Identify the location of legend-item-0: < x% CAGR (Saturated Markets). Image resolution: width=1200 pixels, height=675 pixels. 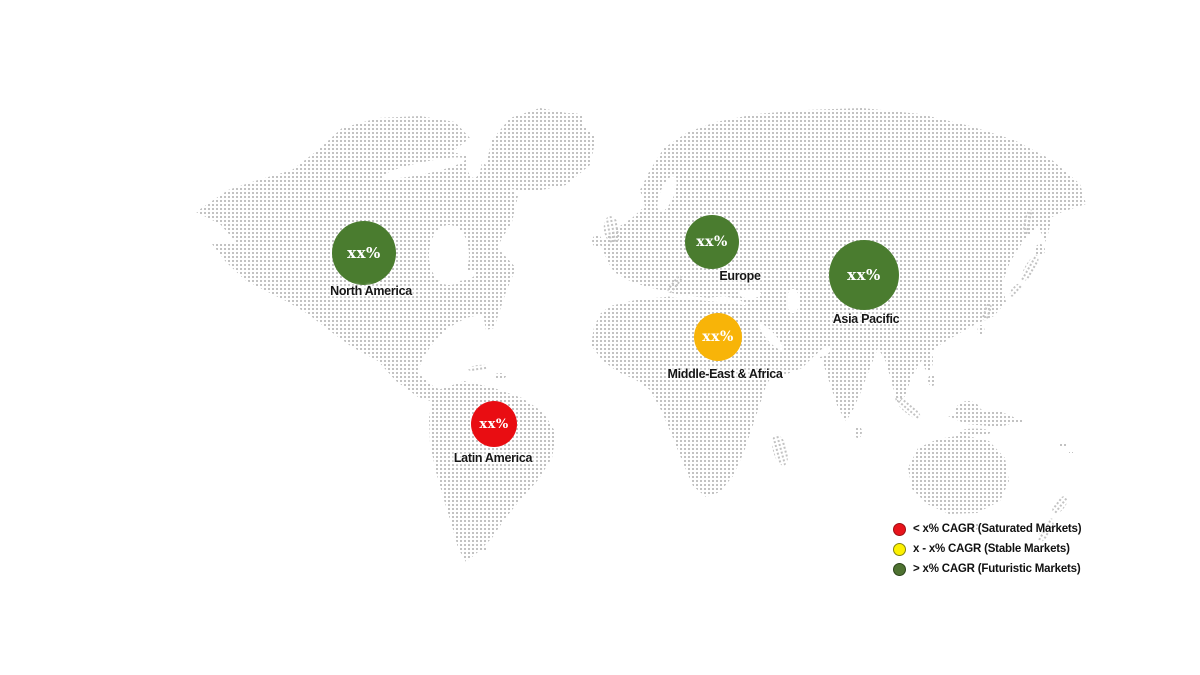
(987, 529).